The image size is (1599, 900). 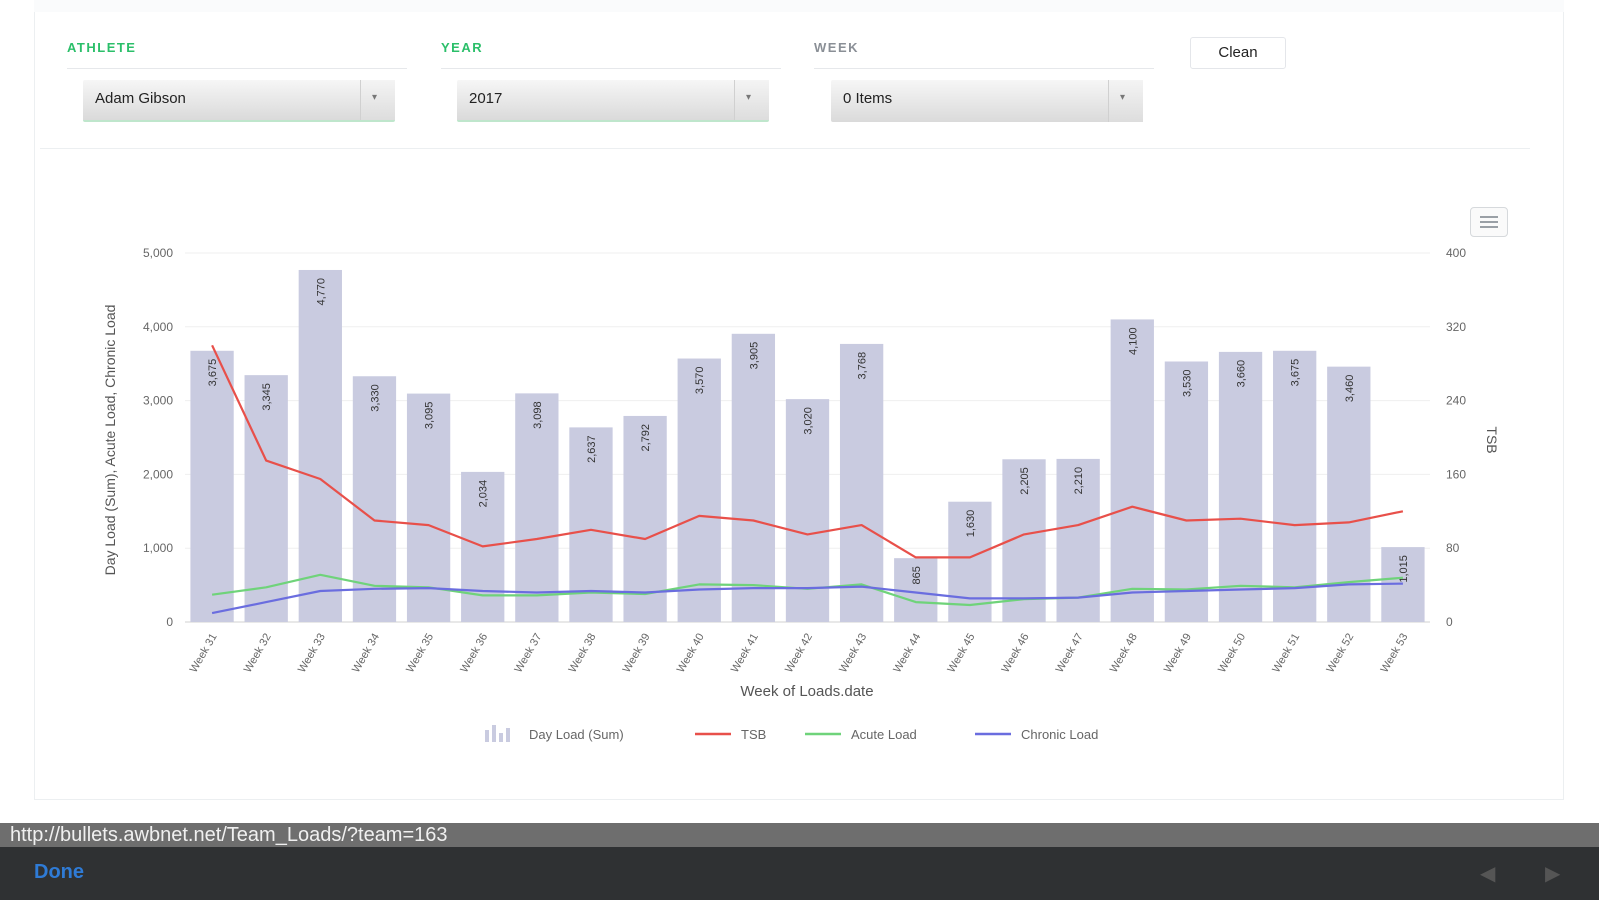 I want to click on bar-data-label: 3,660, so click(x=1242, y=374).